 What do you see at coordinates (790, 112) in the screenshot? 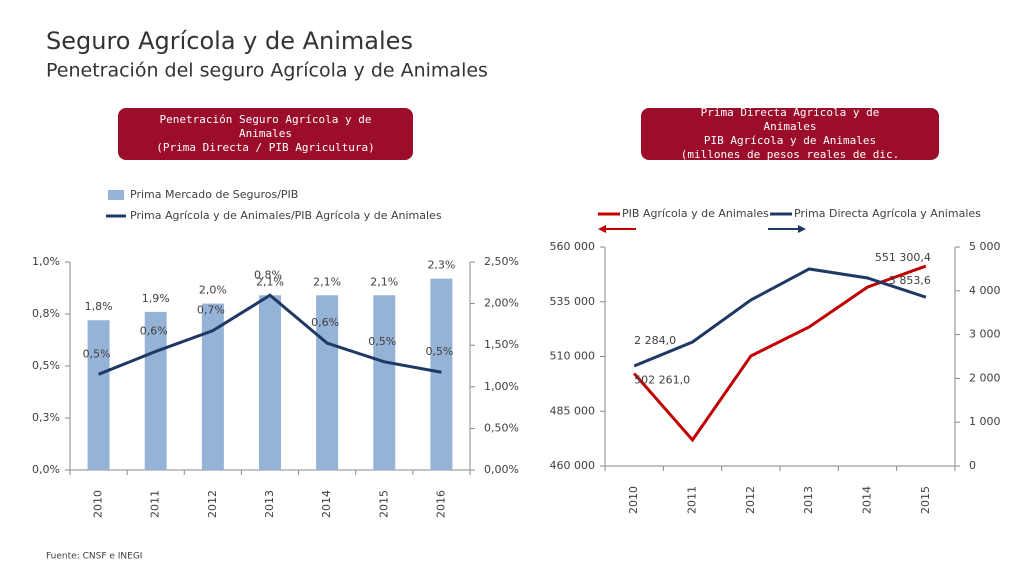
I see `header-box-line: Prima Directa Agrícola y de` at bounding box center [790, 112].